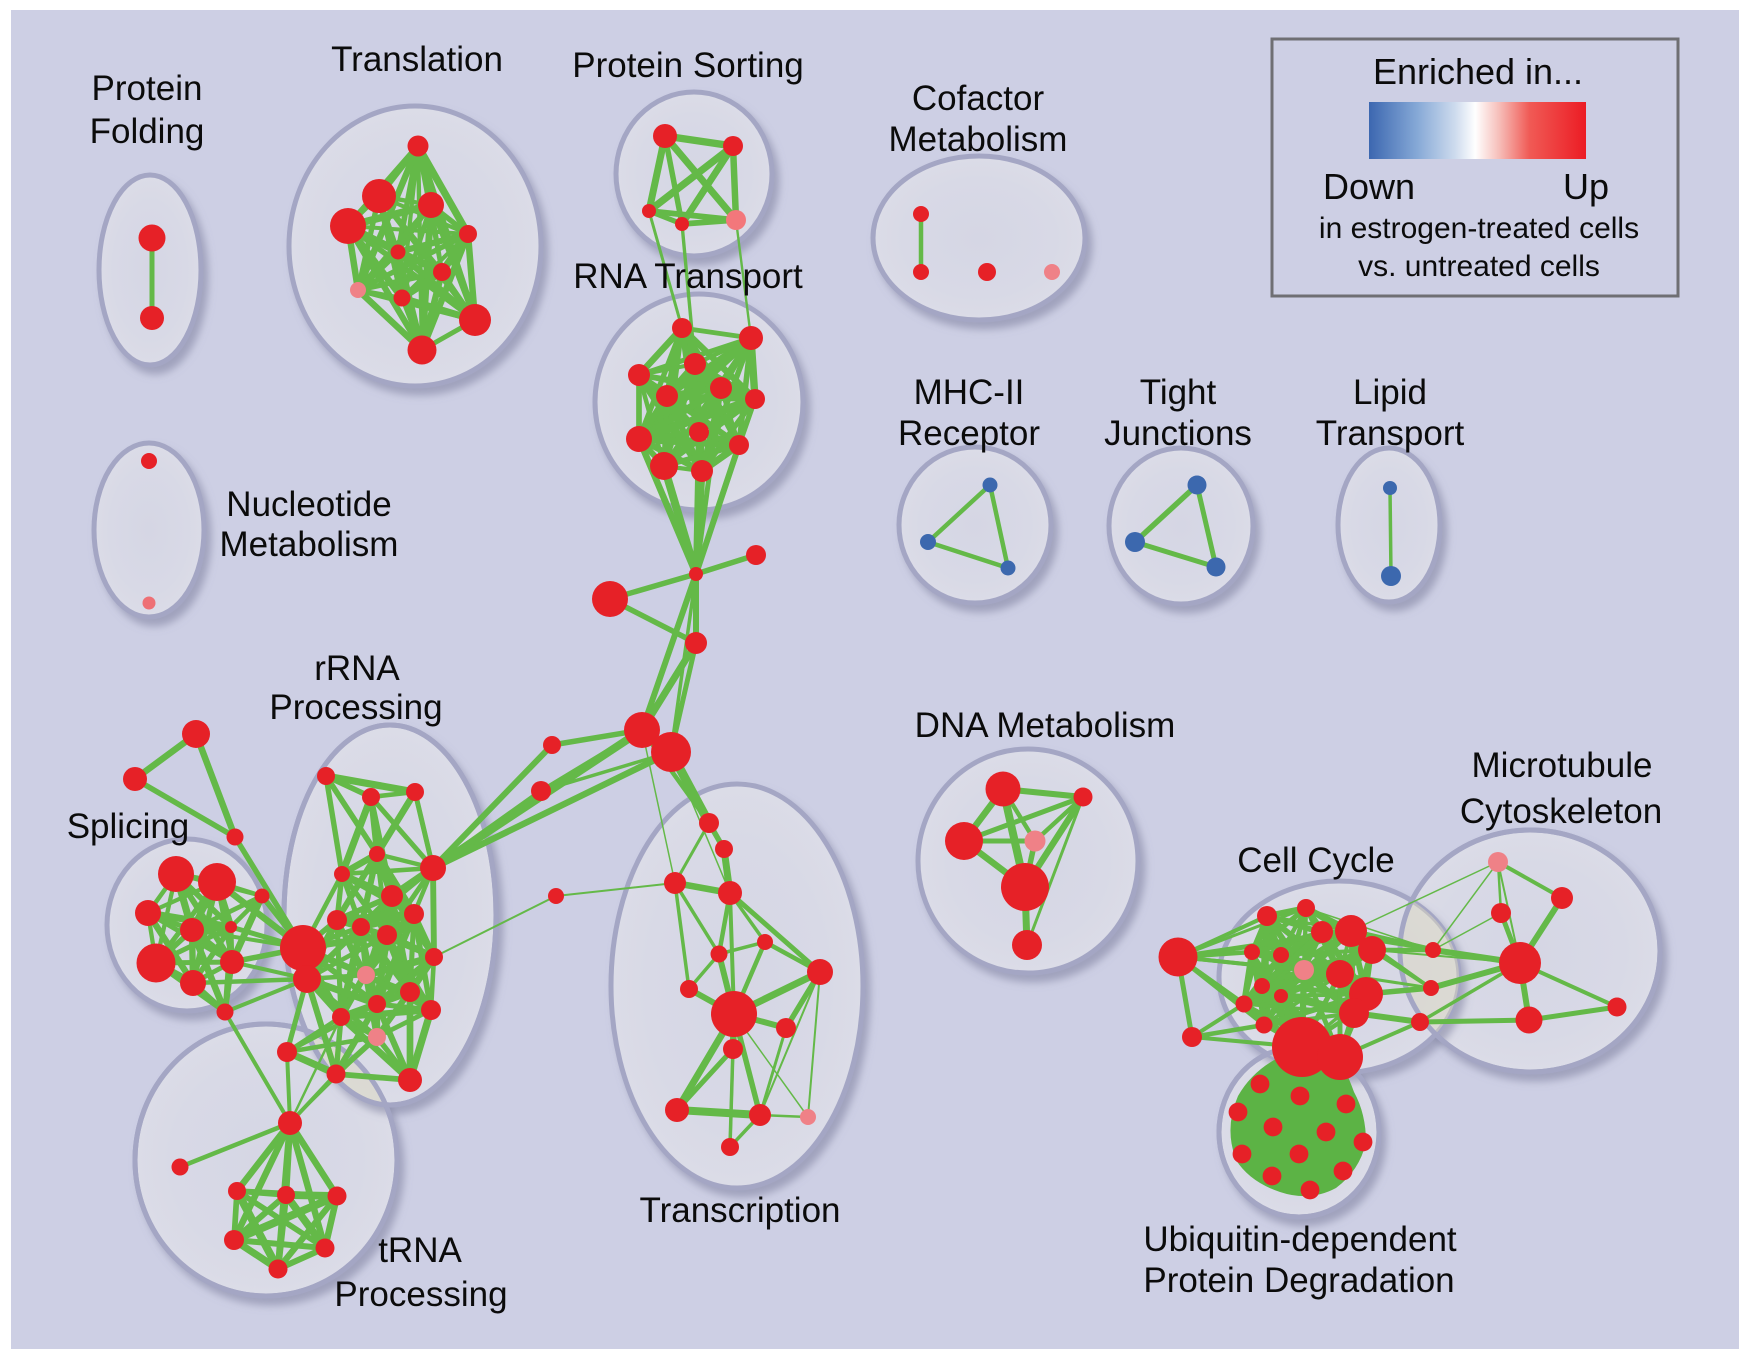 Image resolution: width=1750 pixels, height=1365 pixels. What do you see at coordinates (978, 98) in the screenshot?
I see `svg-text: Cofactor` at bounding box center [978, 98].